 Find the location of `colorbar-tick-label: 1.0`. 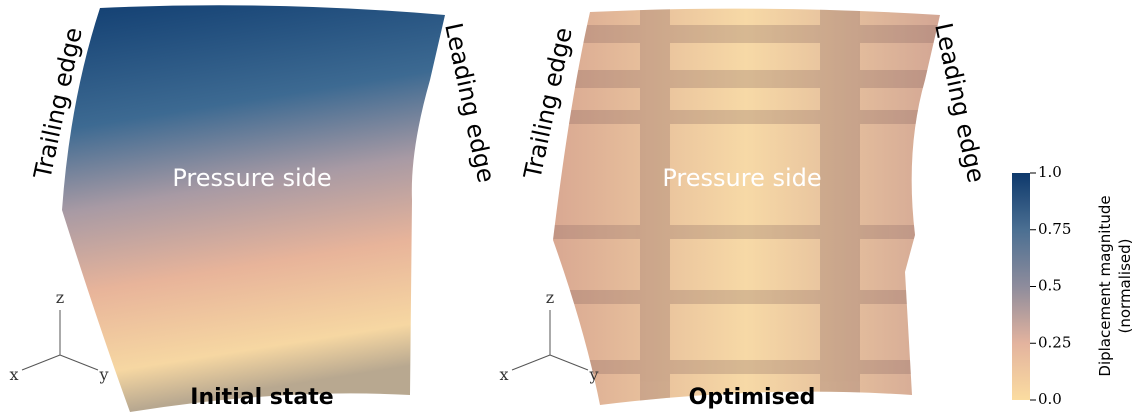

colorbar-tick-label: 1.0 is located at coordinates (1050, 172).